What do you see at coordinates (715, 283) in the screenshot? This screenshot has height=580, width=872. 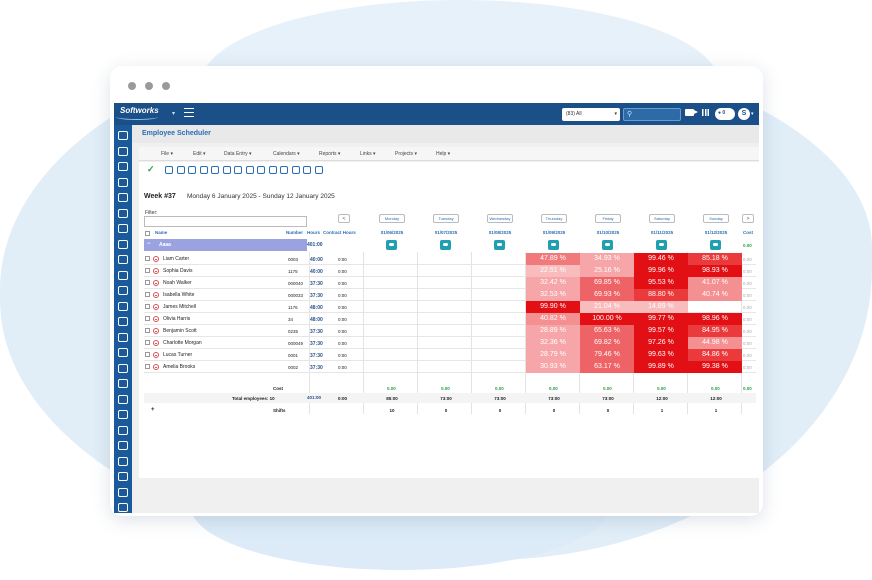 I see `utilization-cell: 41.07 %` at bounding box center [715, 283].